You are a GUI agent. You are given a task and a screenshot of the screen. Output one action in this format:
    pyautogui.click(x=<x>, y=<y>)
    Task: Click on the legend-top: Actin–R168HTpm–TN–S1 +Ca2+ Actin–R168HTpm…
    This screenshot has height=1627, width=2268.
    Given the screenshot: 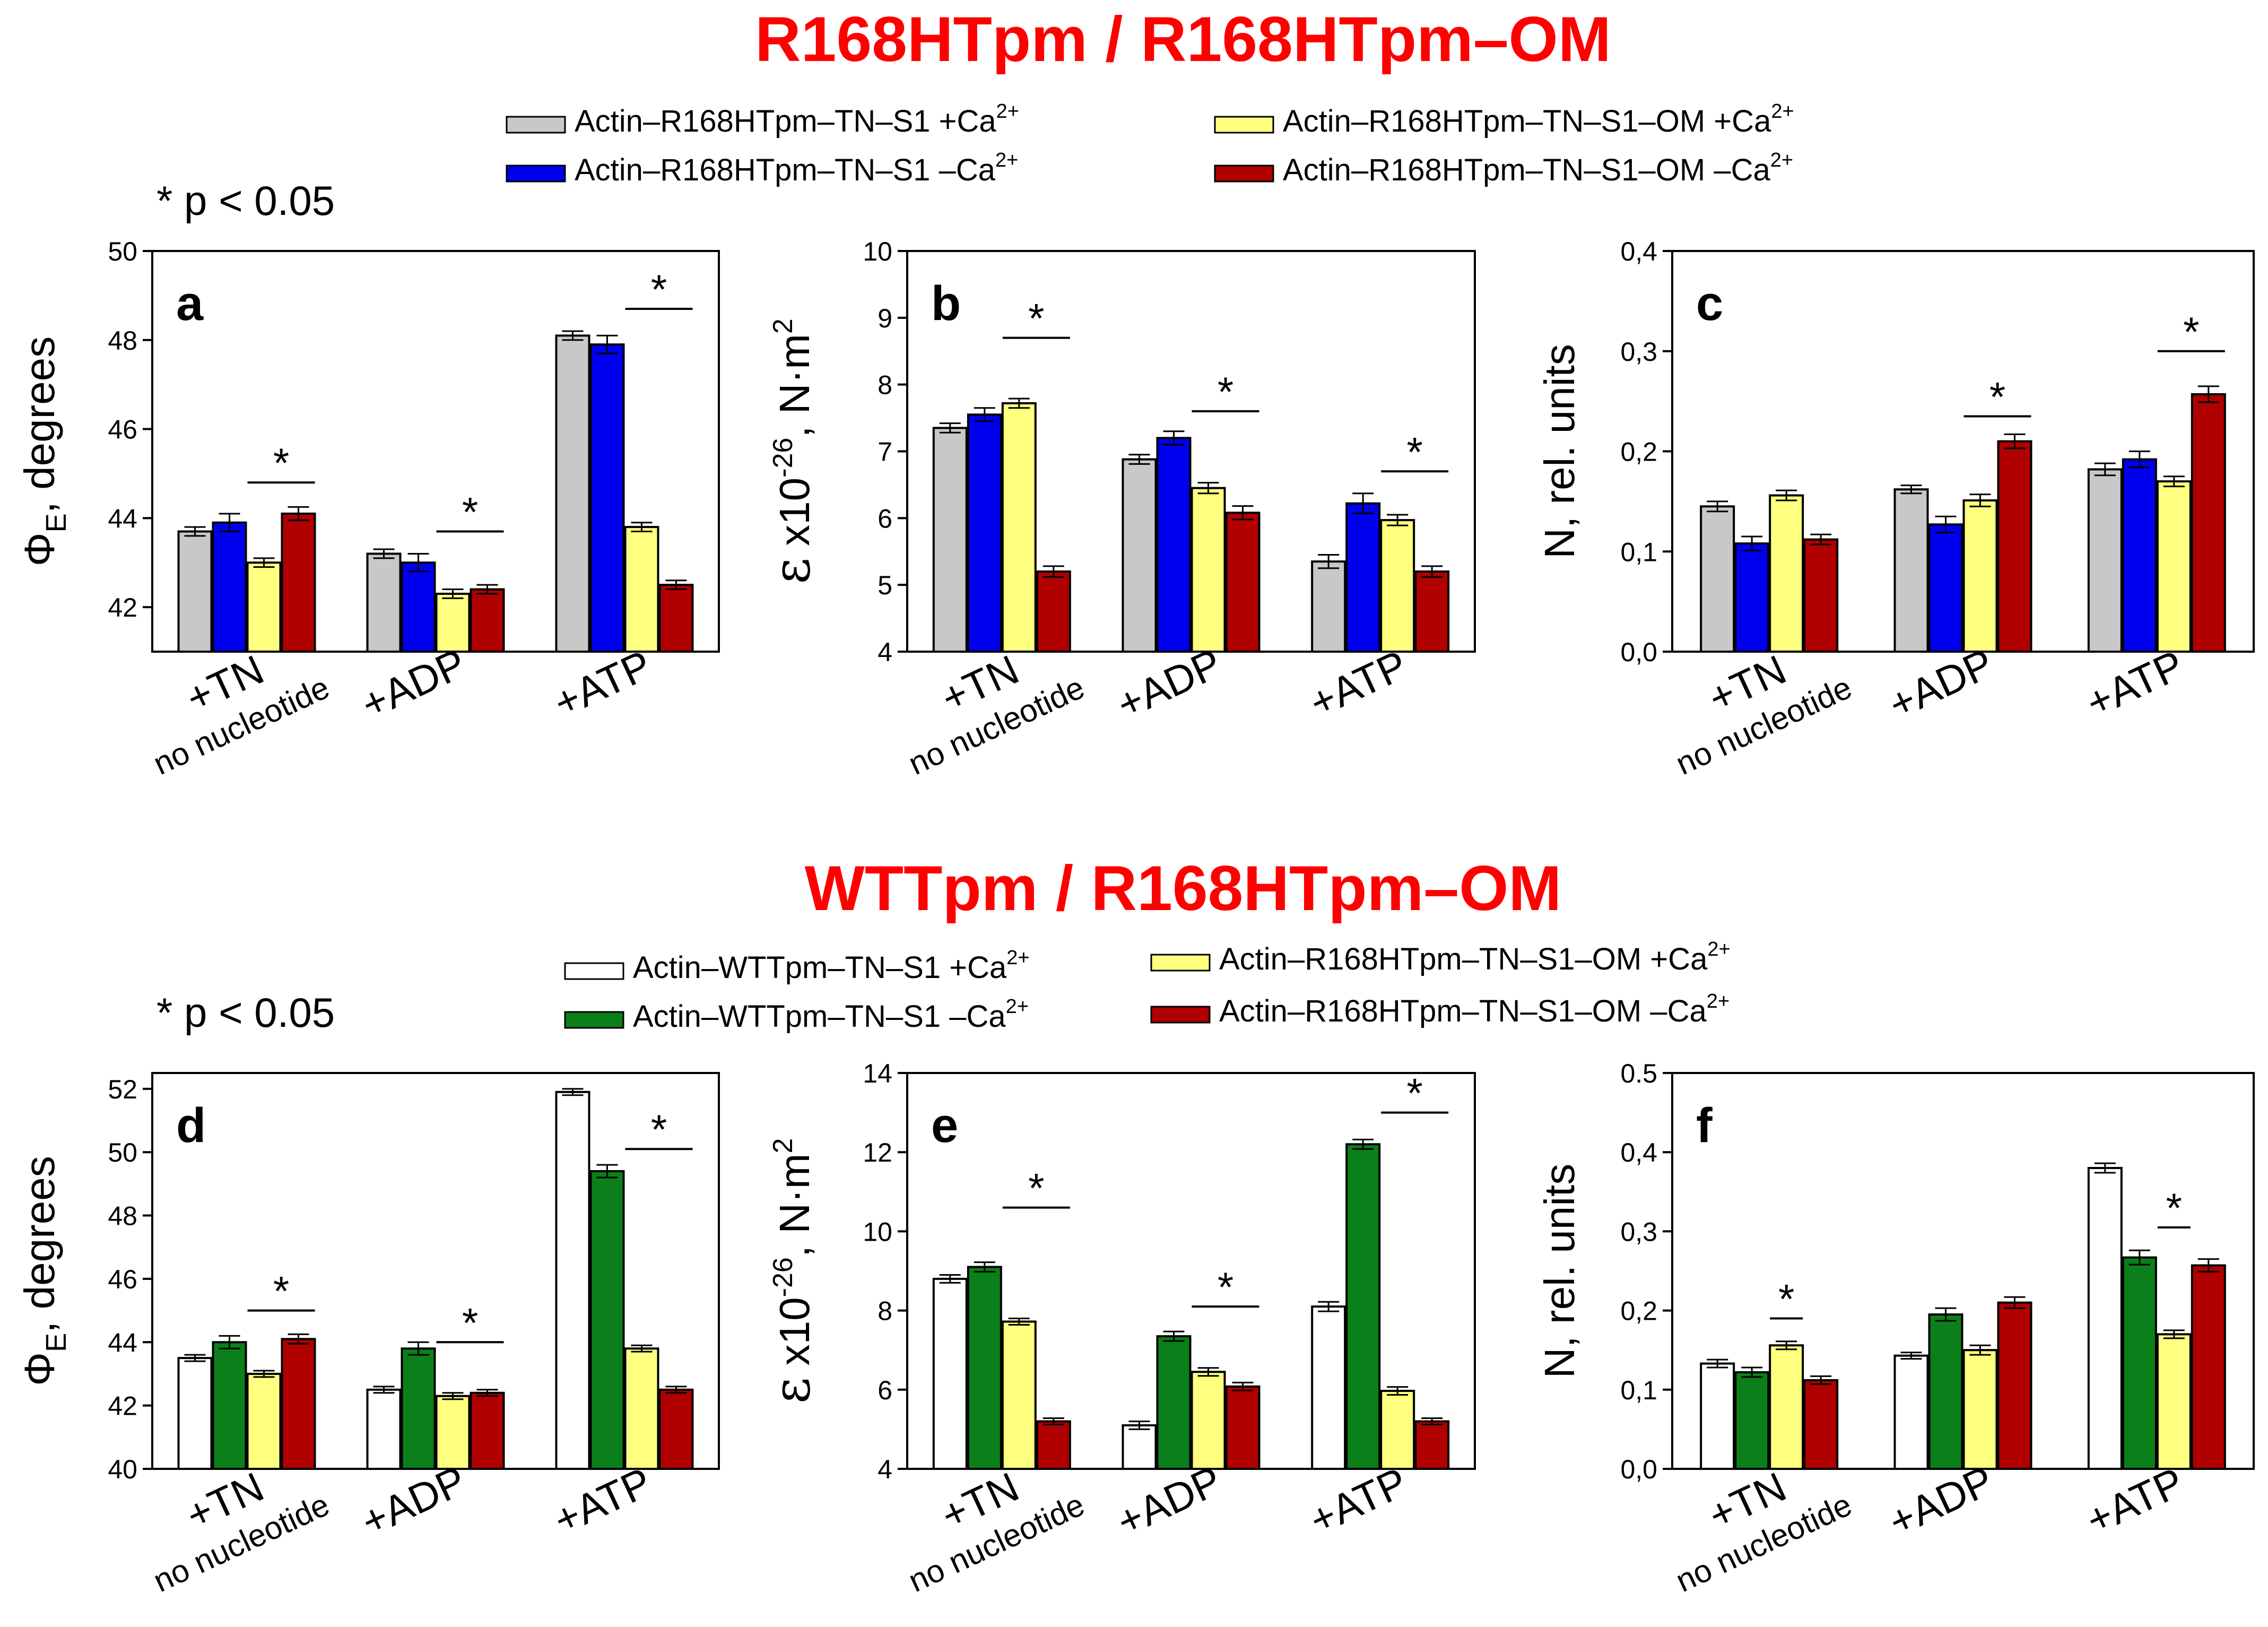 What is the action you would take?
    pyautogui.click(x=1150, y=144)
    